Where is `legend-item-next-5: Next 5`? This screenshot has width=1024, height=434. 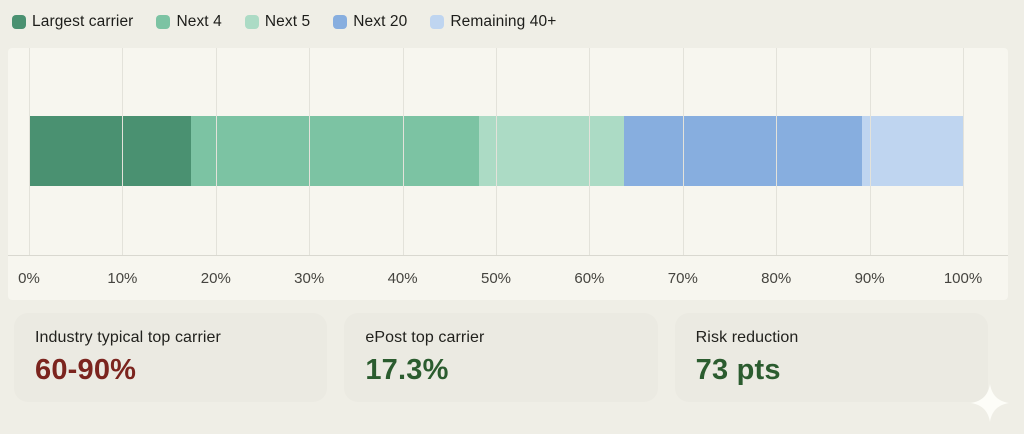
legend-item-next-5: Next 5 is located at coordinates (277, 22).